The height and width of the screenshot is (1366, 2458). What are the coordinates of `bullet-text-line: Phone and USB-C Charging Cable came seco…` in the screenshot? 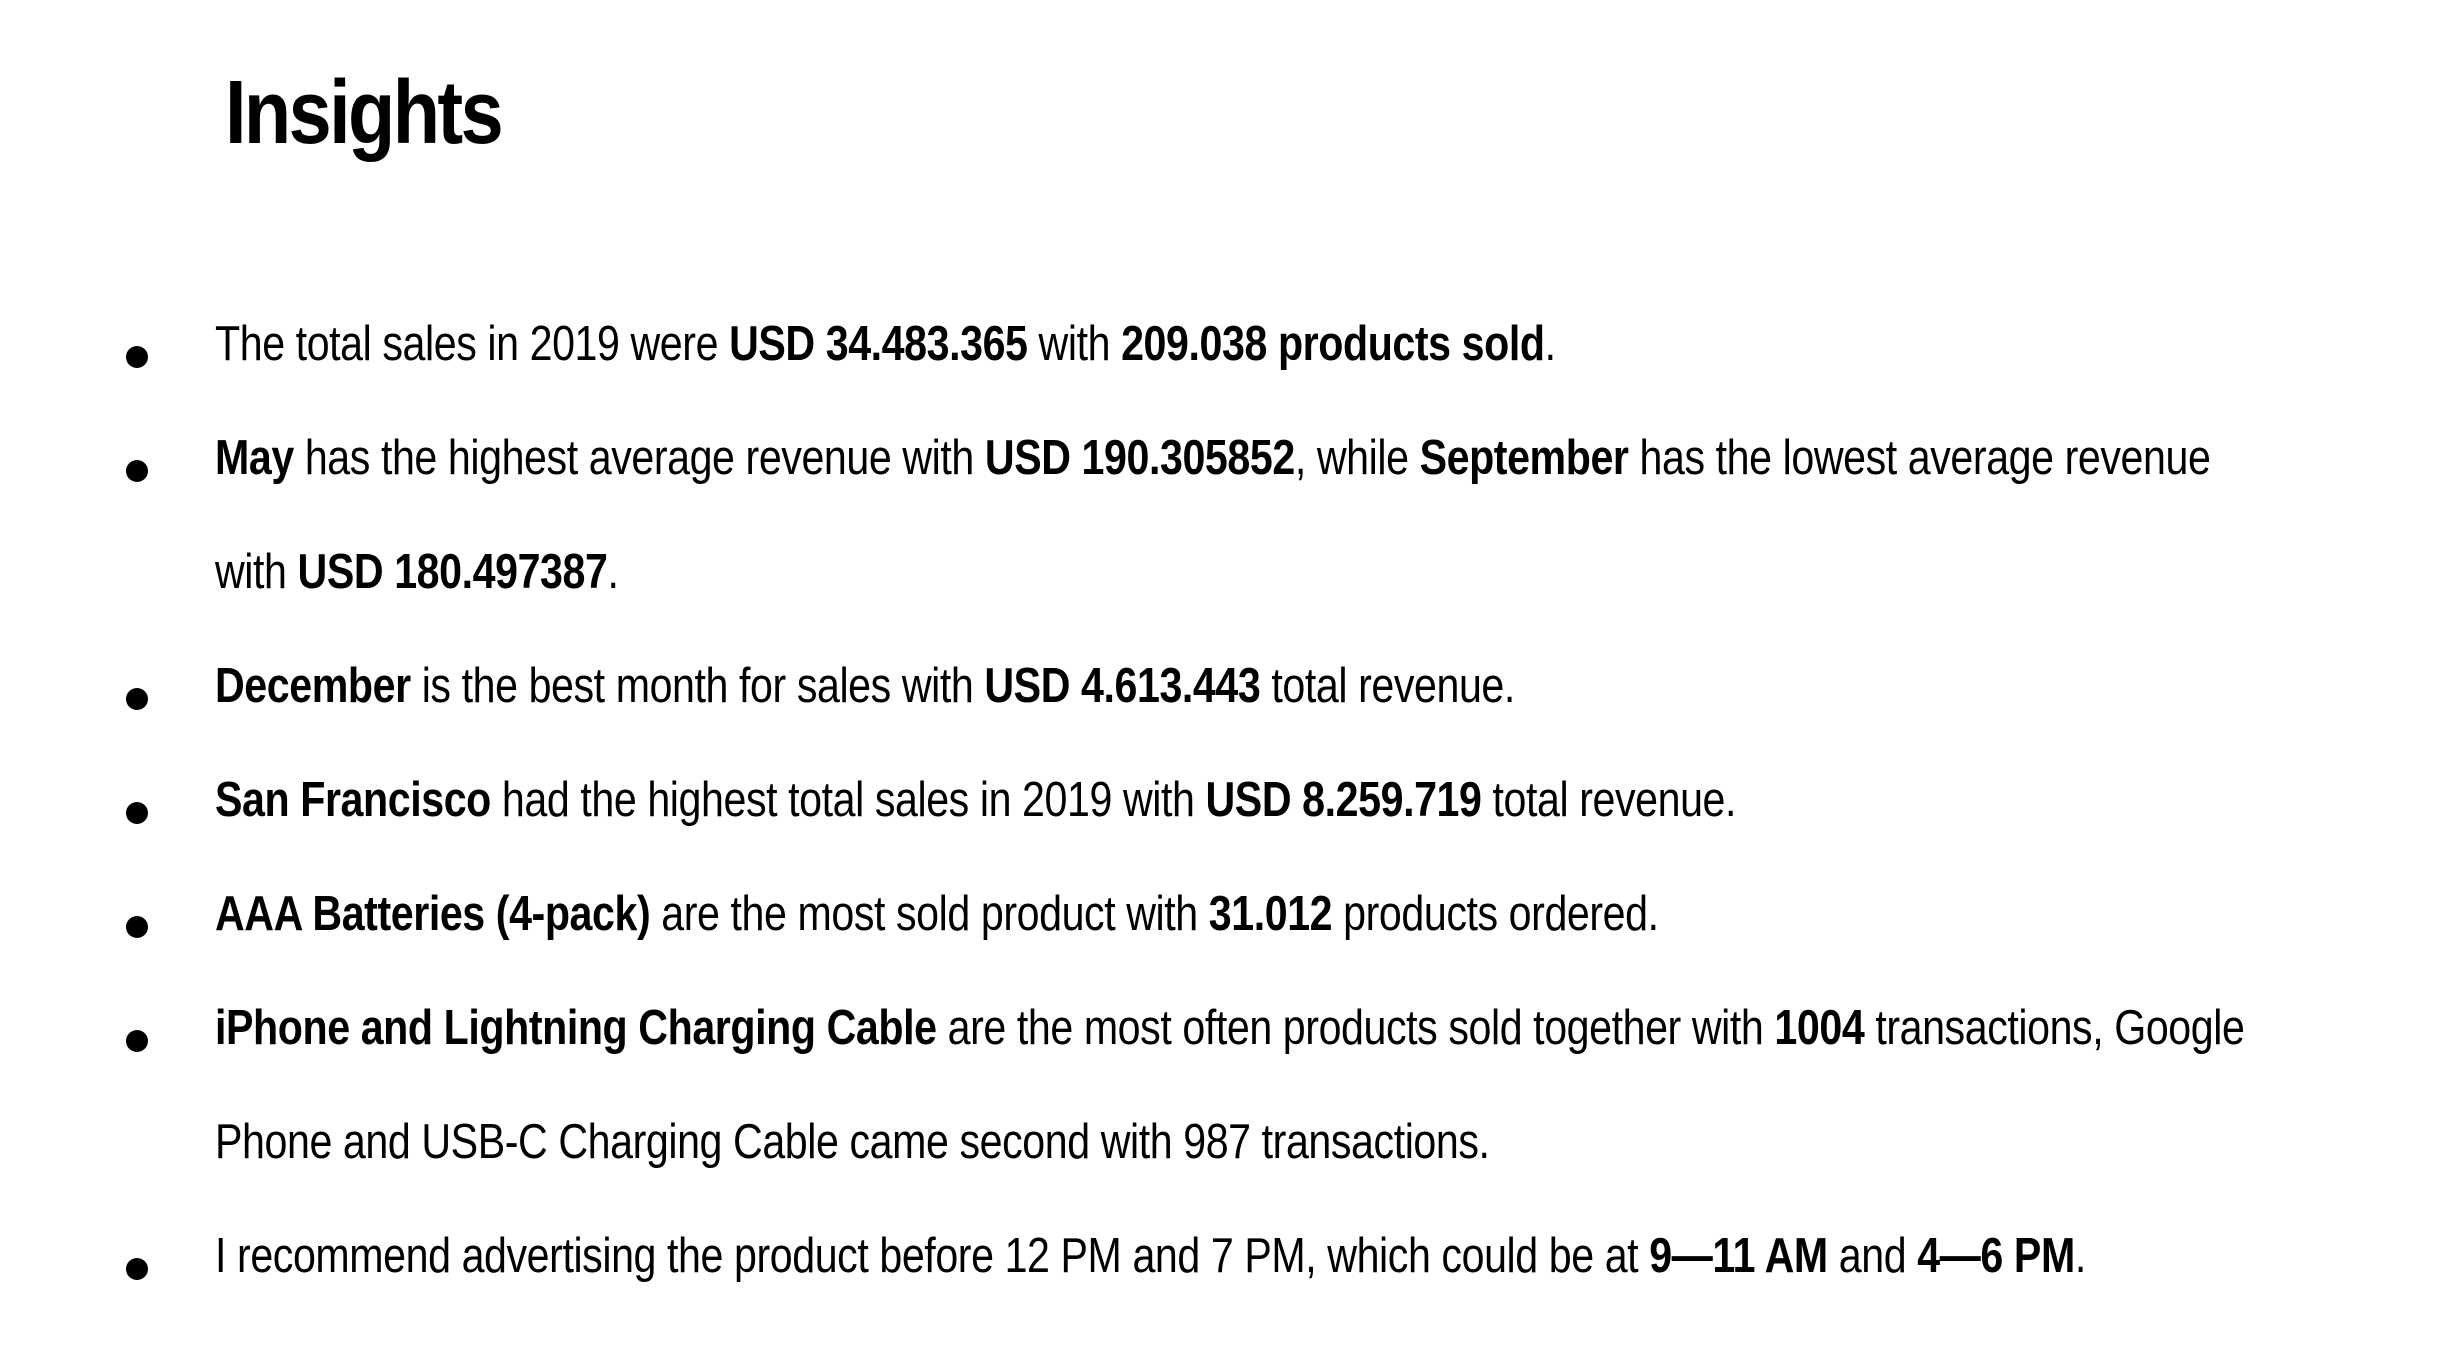 It's located at (852, 1142).